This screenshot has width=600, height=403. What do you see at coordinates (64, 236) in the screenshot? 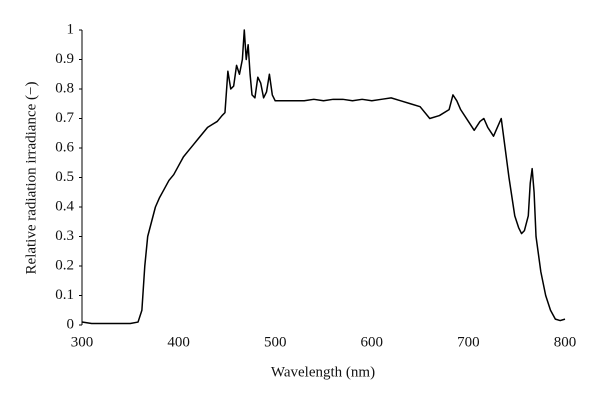
I see `y-tick-label: 0.3` at bounding box center [64, 236].